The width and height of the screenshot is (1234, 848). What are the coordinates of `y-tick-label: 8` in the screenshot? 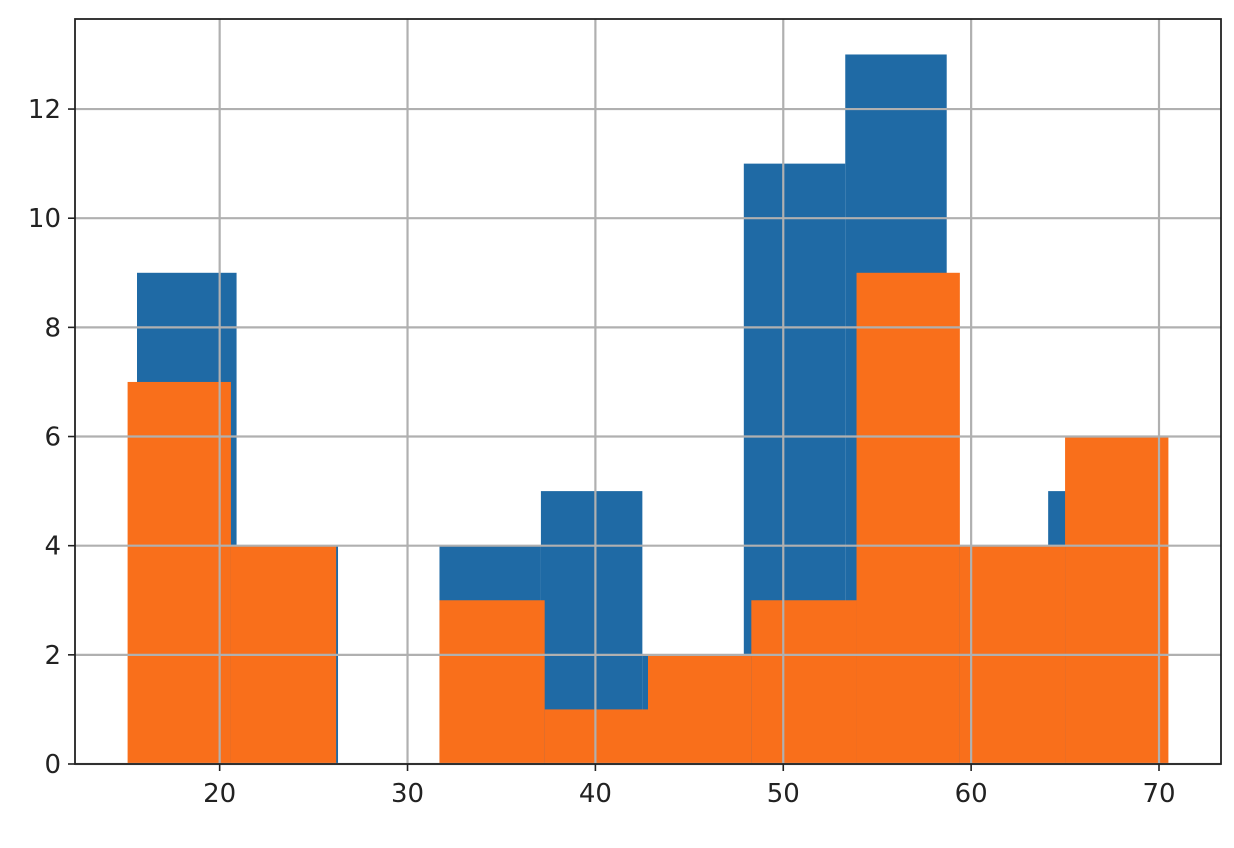 It's located at (52, 328).